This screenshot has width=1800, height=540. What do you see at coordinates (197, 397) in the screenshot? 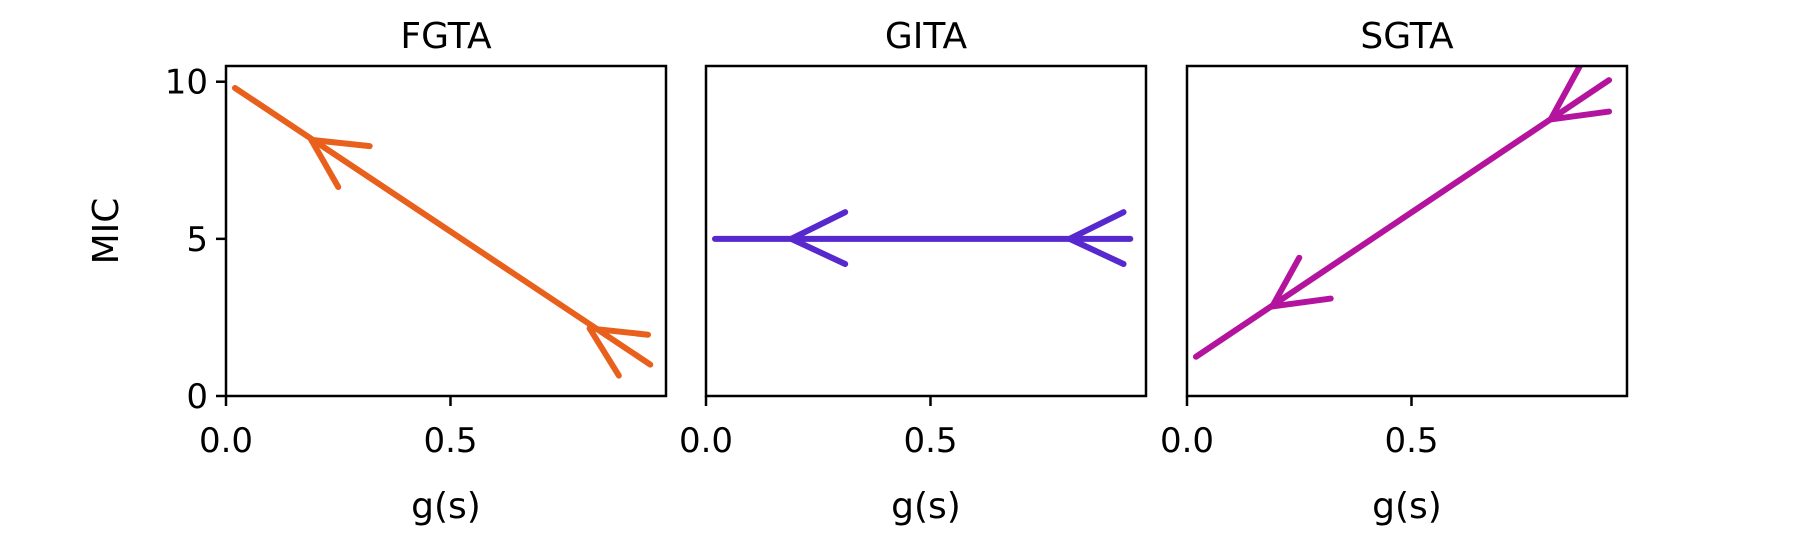
I see `y-tick-label: 0` at bounding box center [197, 397].